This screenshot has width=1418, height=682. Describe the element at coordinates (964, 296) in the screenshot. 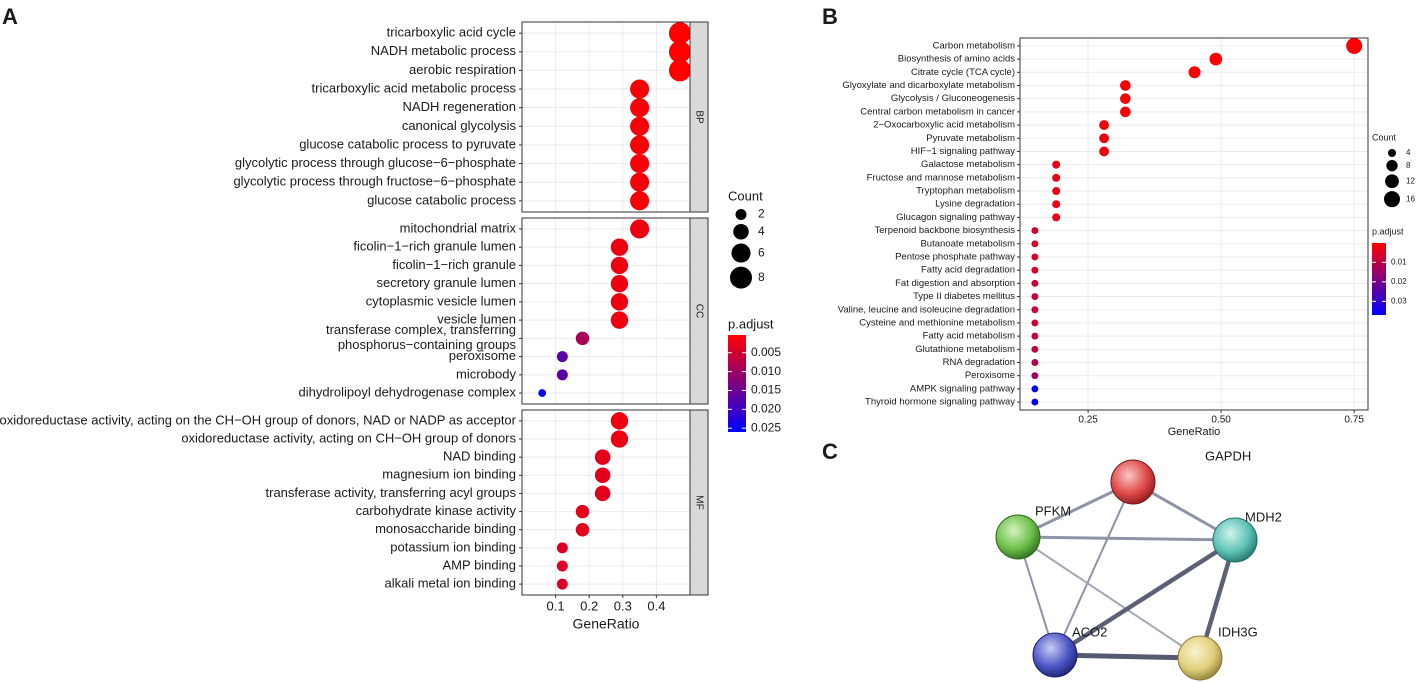

I see `y-tick-label: Type II diabetes mellitus` at that location.